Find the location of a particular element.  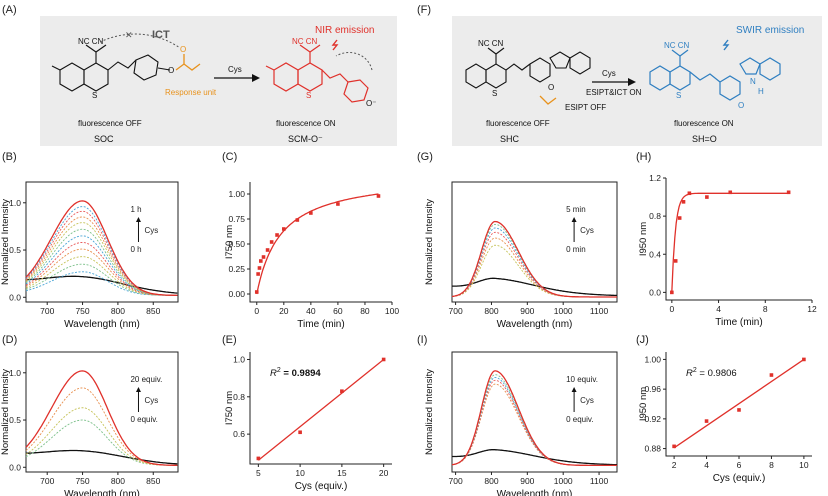

scheme-A-left-name: SOC is located at coordinates (104, 139).